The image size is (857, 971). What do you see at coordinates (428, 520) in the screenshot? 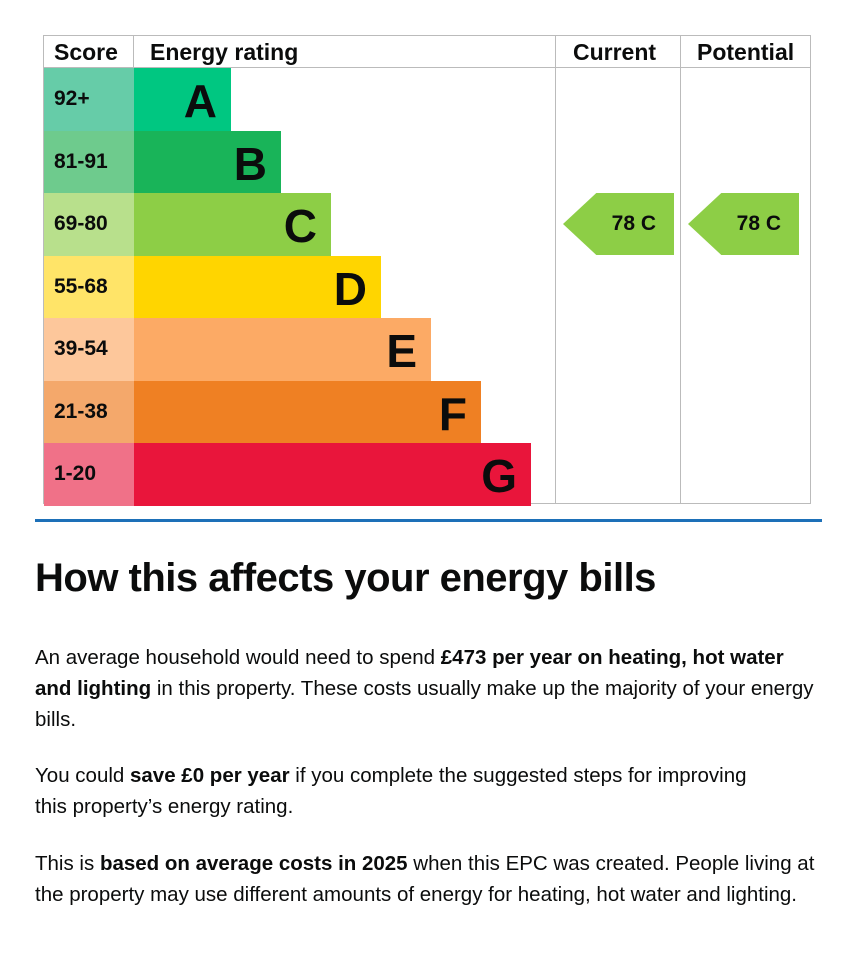
I see `section-divider` at bounding box center [428, 520].